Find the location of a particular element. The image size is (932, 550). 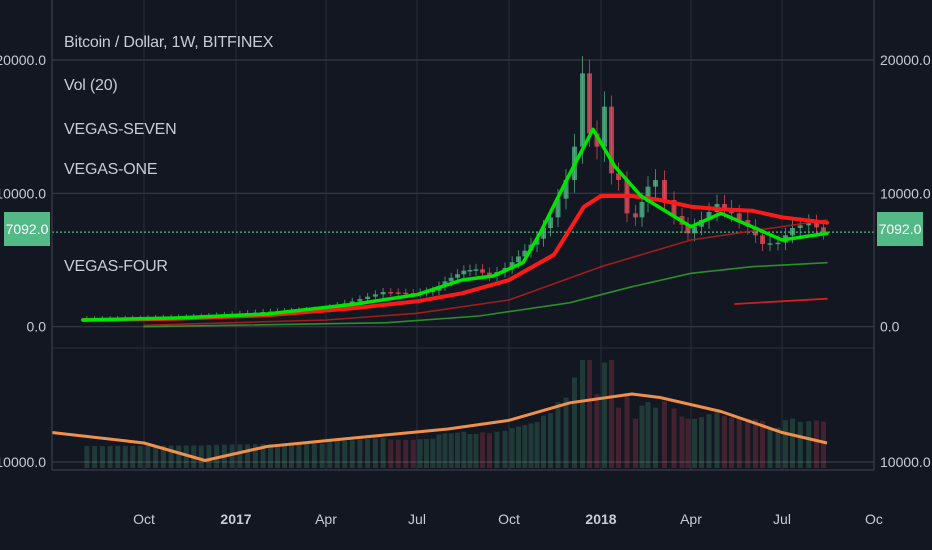

ema-red-slow-line is located at coordinates (485, 273).